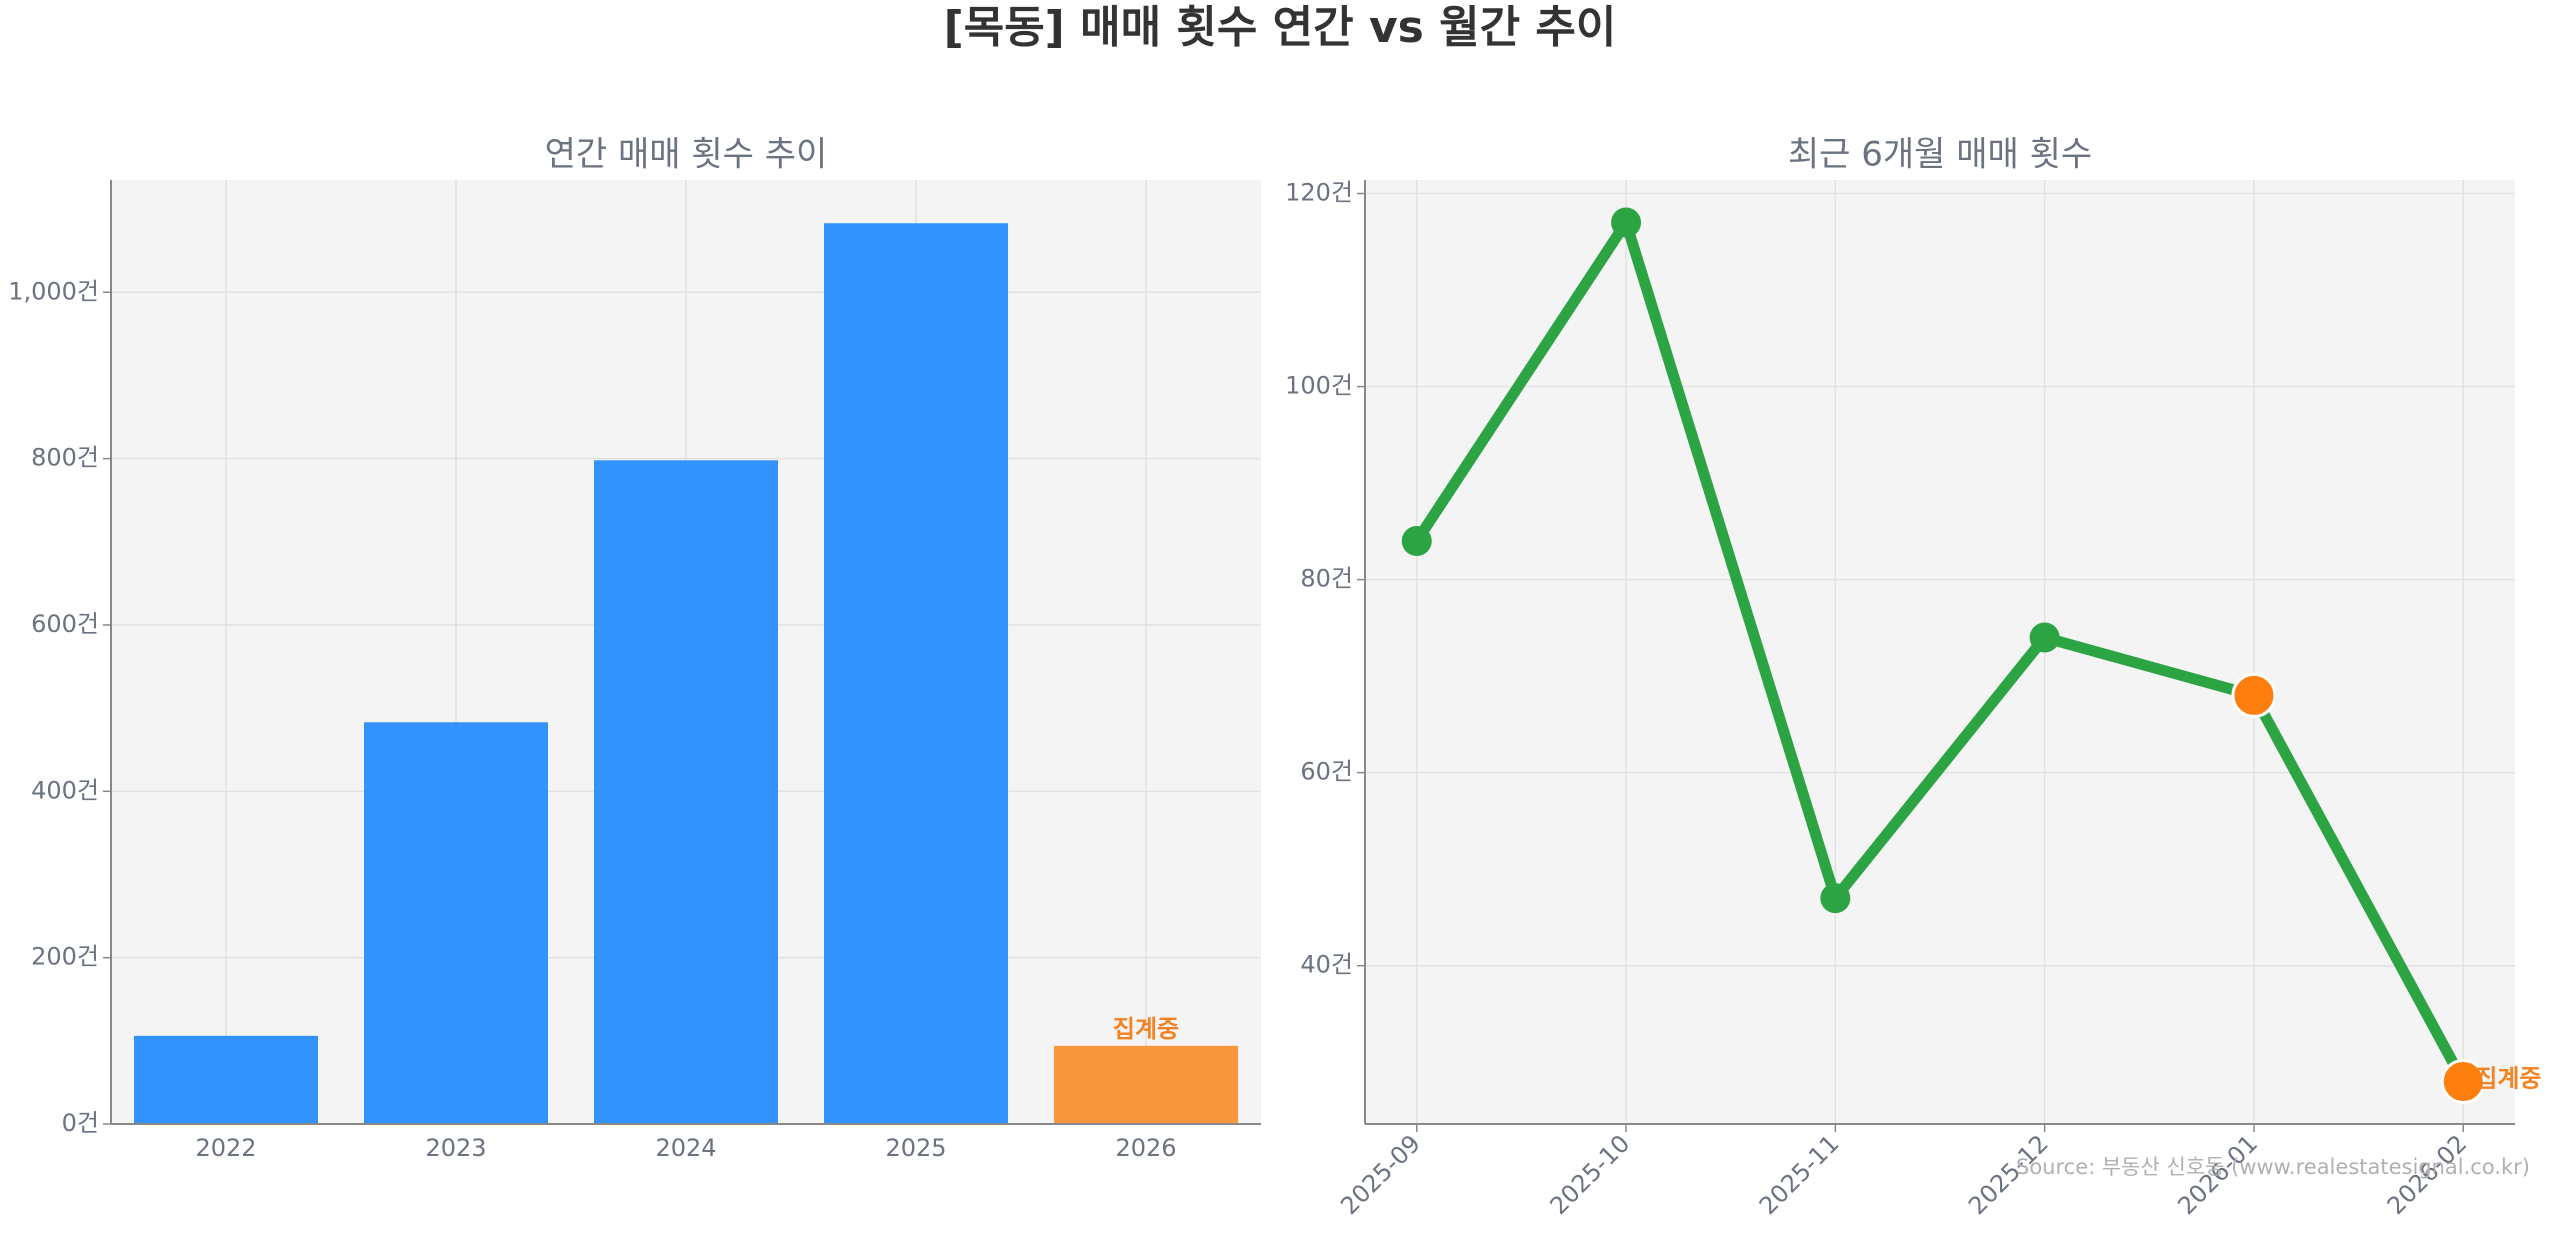  Describe the element at coordinates (53, 291) in the screenshot. I see `y-tick-label: 1,000건` at that location.